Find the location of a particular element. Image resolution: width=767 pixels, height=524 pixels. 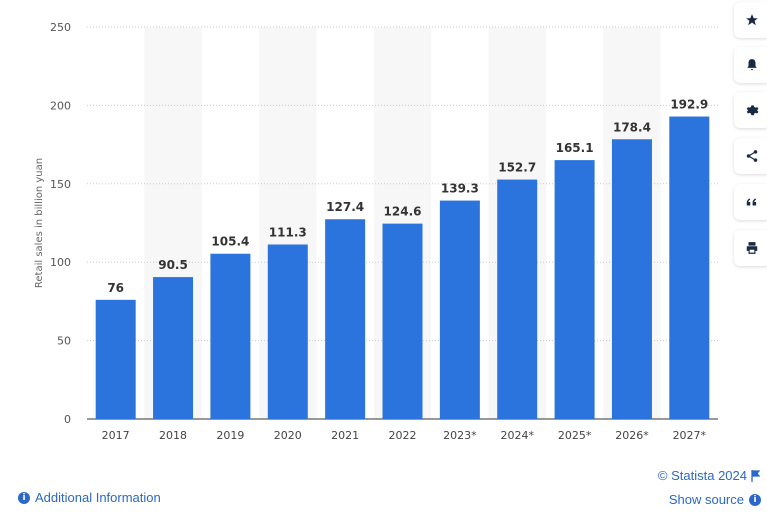

share-icon is located at coordinates (752, 156).